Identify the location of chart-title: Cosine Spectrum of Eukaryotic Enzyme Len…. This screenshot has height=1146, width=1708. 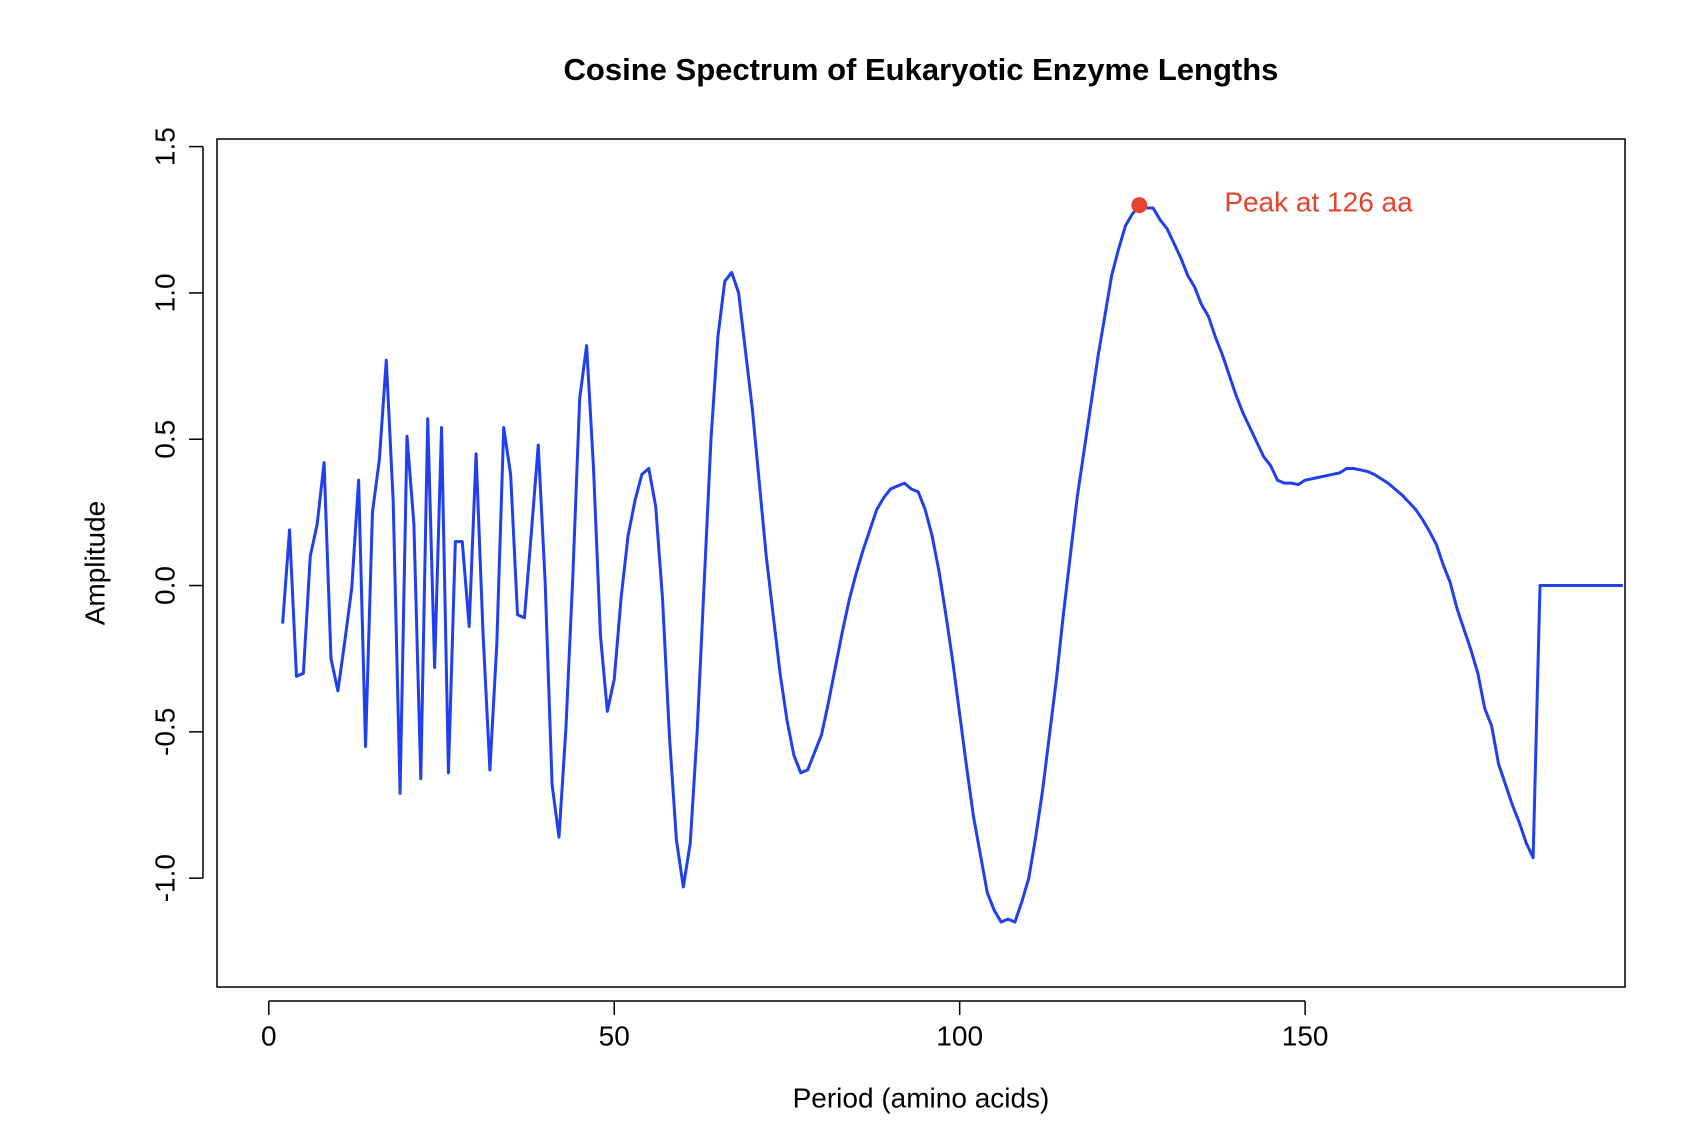
(921, 69).